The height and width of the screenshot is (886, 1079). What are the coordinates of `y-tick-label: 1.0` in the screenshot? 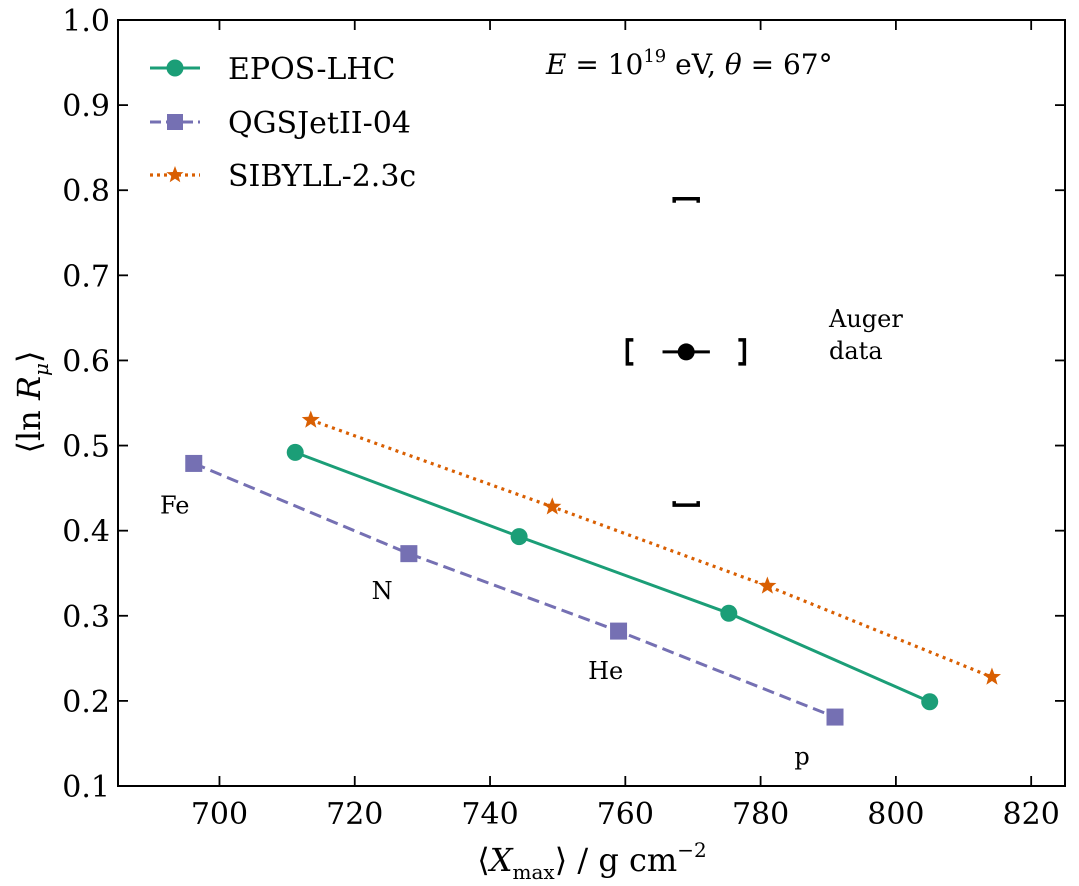 It's located at (86, 21).